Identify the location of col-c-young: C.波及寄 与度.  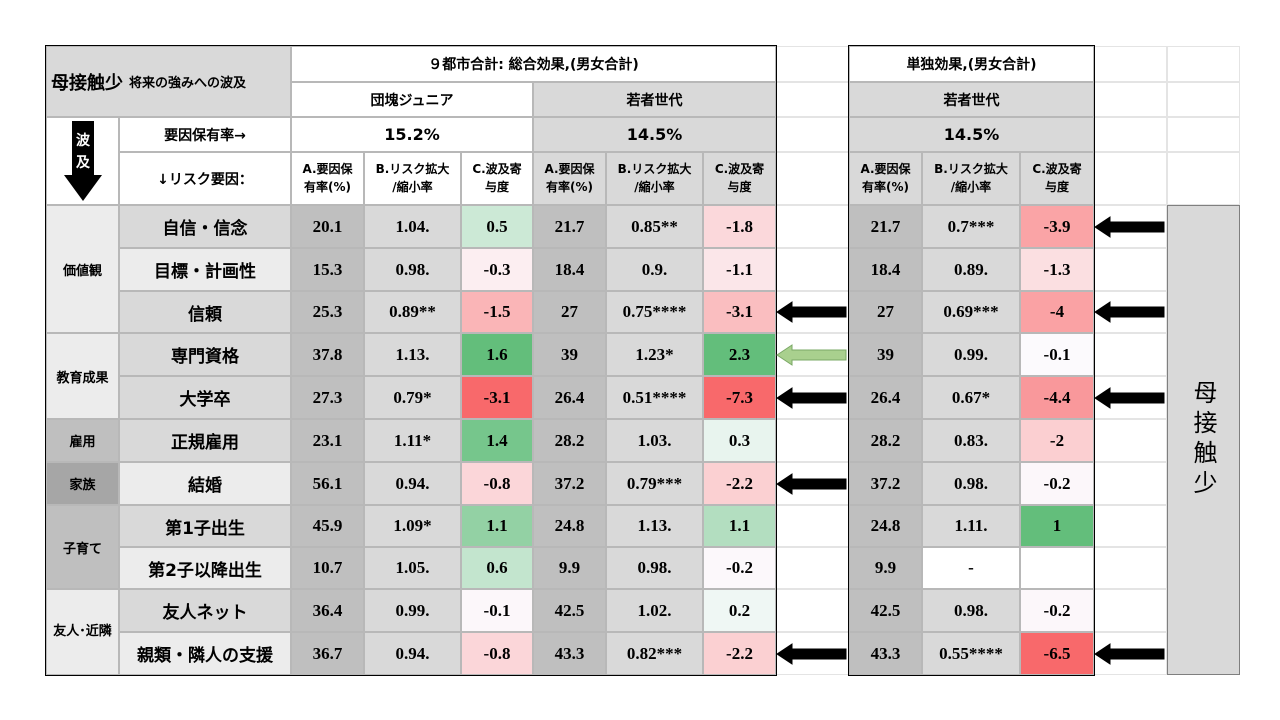
(739, 178).